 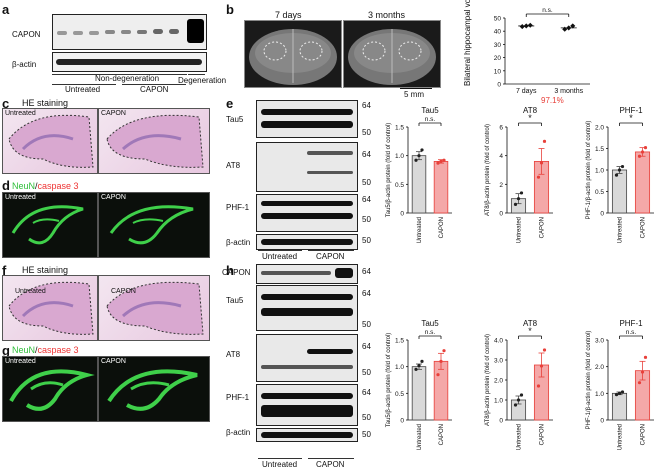 I want to click on mri-label-7days: 7 days, so click(x=288, y=15).